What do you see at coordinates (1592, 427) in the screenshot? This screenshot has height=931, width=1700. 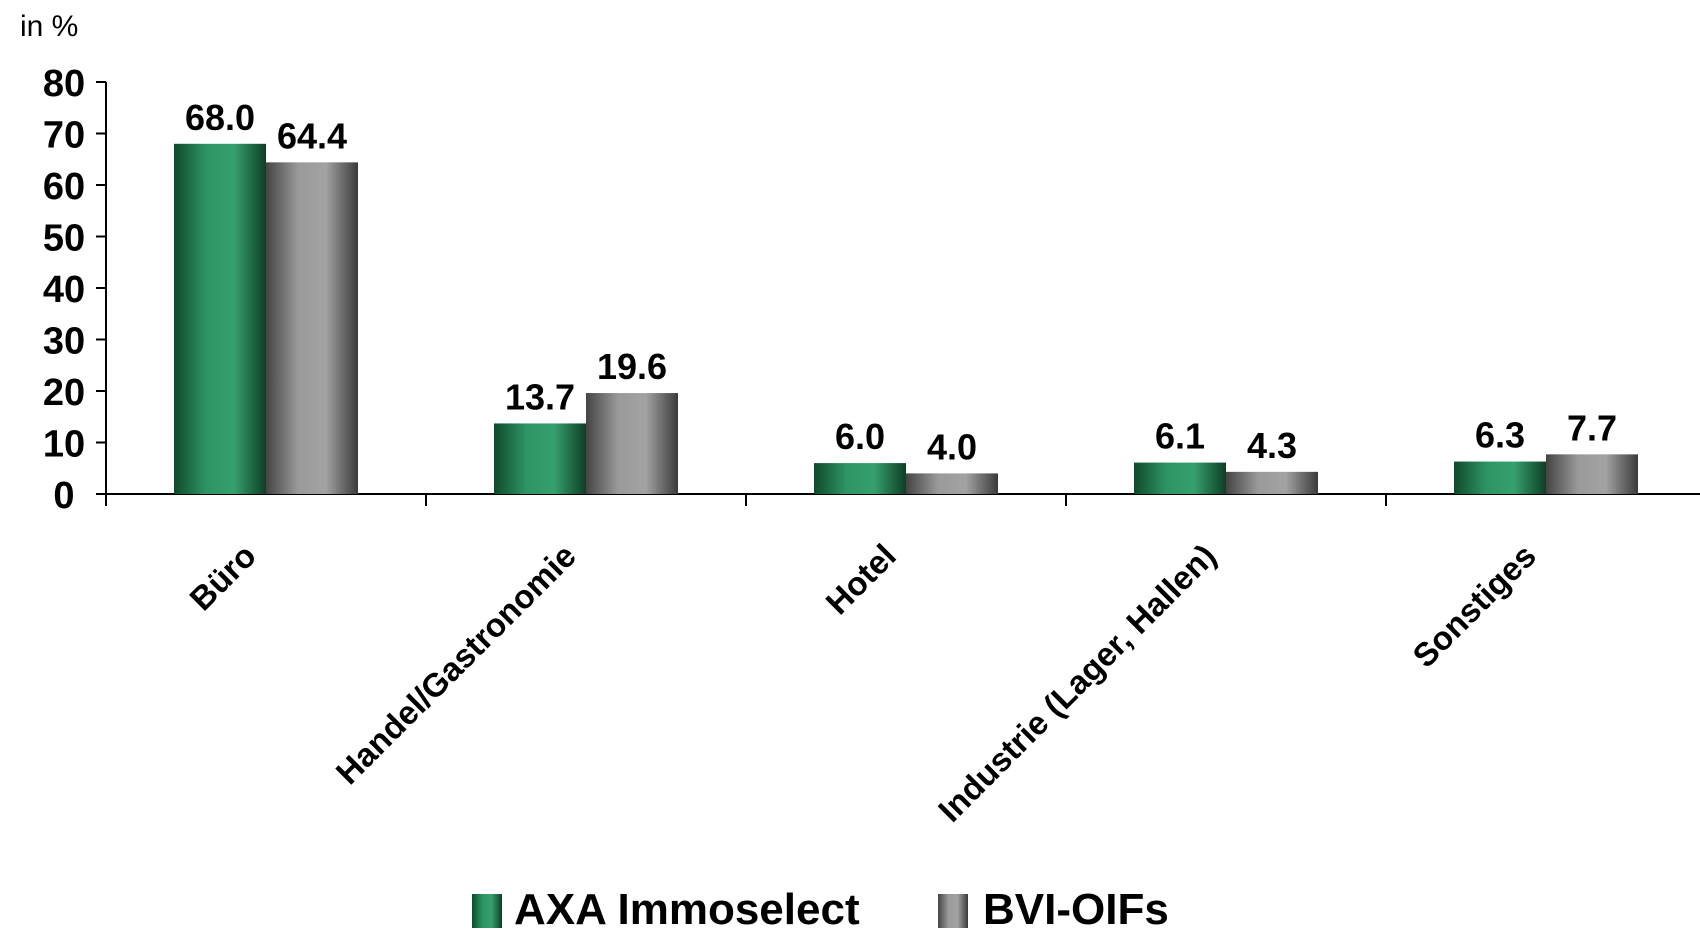 I see `data-label: 7.7` at bounding box center [1592, 427].